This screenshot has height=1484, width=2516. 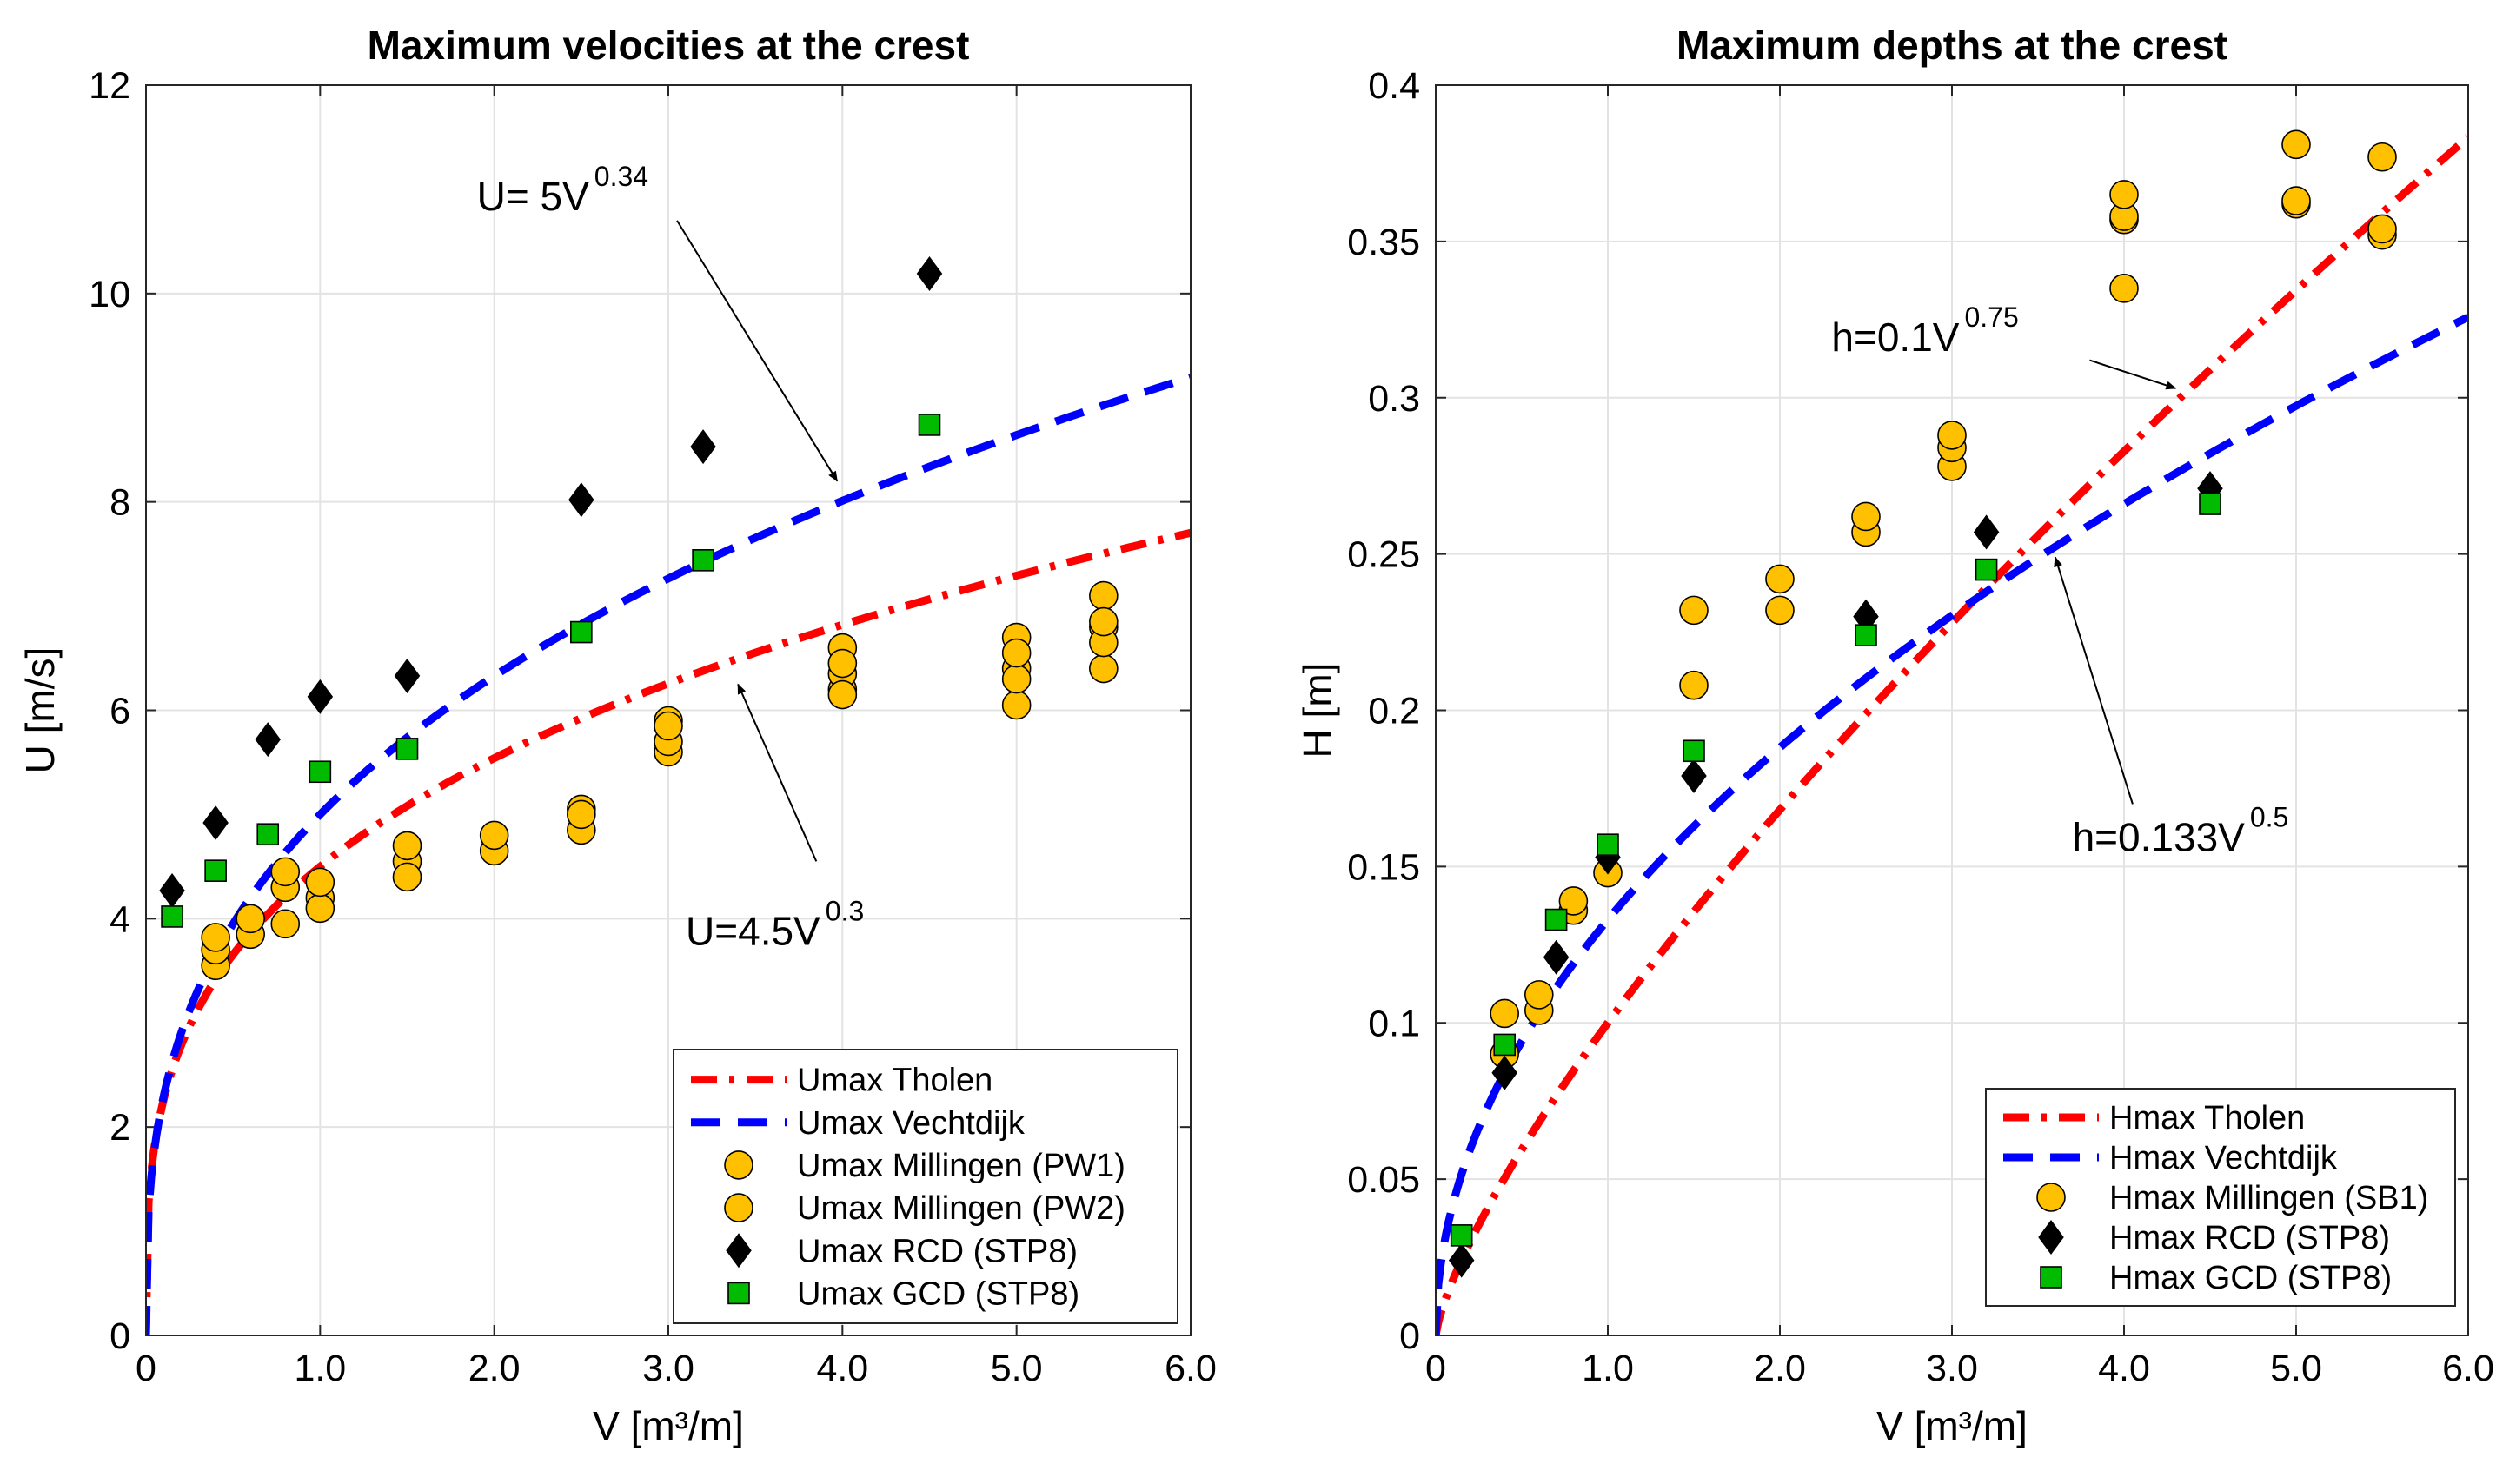 I want to click on legend-label: Hmax RCD (STP8), so click(x=2249, y=1238).